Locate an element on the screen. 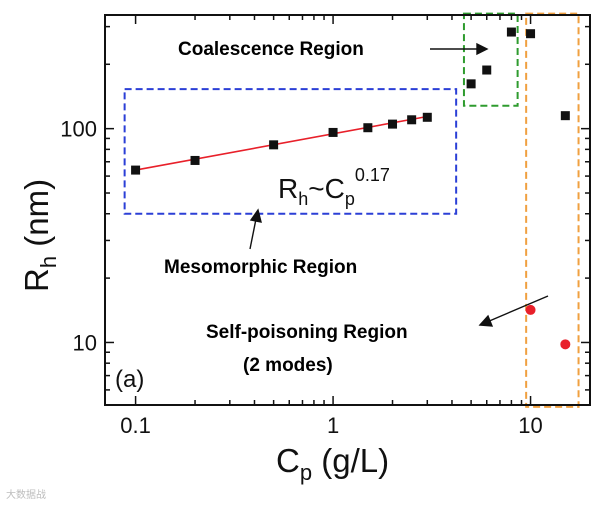 The height and width of the screenshot is (506, 600). coalescence-arrowhead is located at coordinates (482, 49).